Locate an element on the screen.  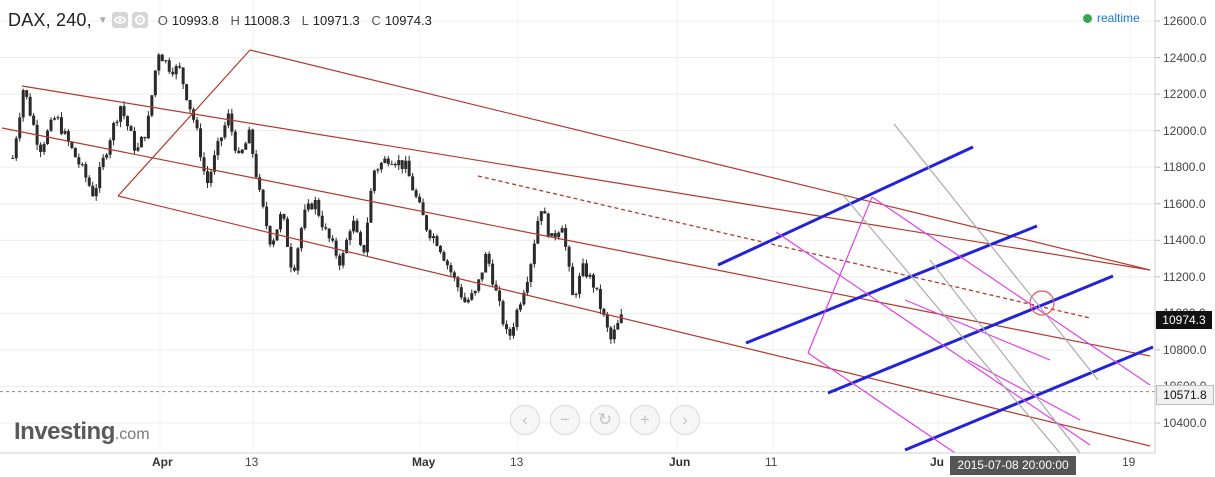
live-dot-icon is located at coordinates (1087, 18).